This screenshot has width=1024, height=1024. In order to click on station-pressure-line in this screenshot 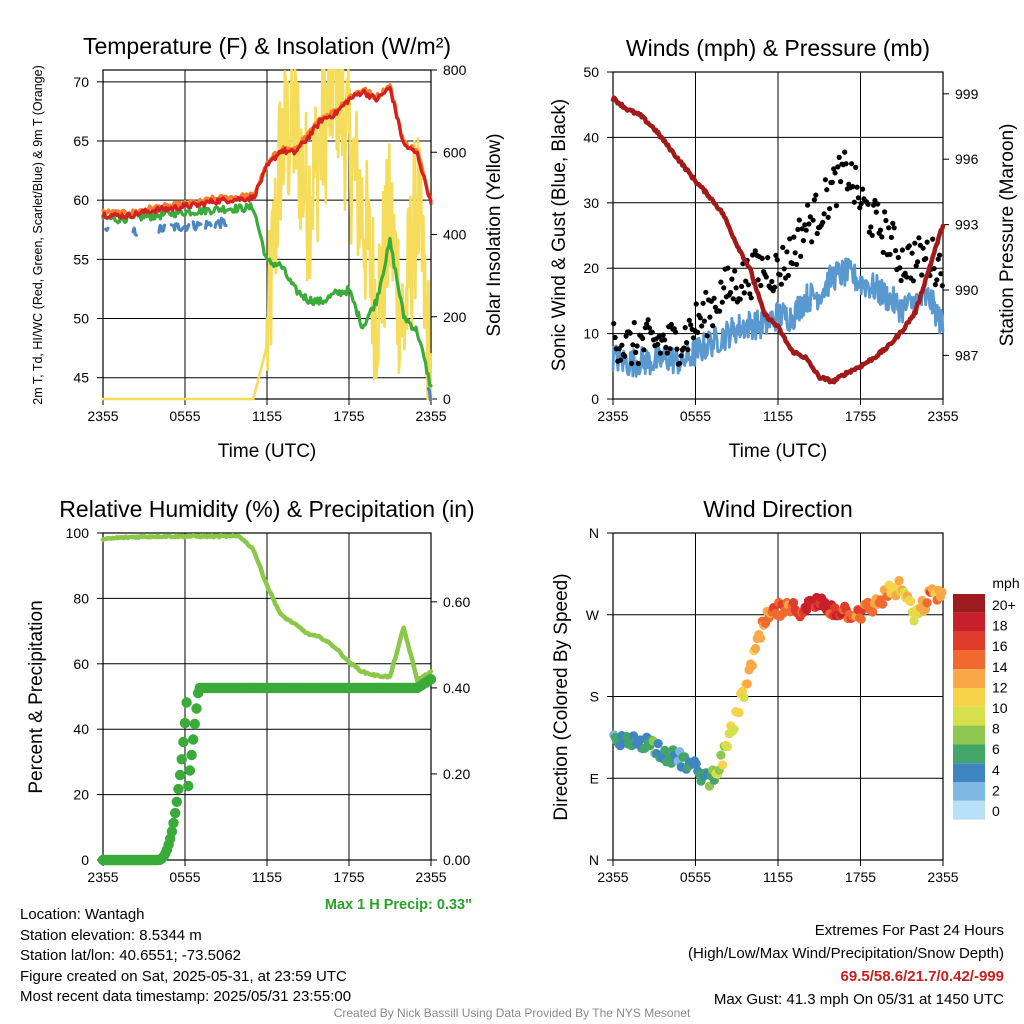, I will do `click(778, 240)`.